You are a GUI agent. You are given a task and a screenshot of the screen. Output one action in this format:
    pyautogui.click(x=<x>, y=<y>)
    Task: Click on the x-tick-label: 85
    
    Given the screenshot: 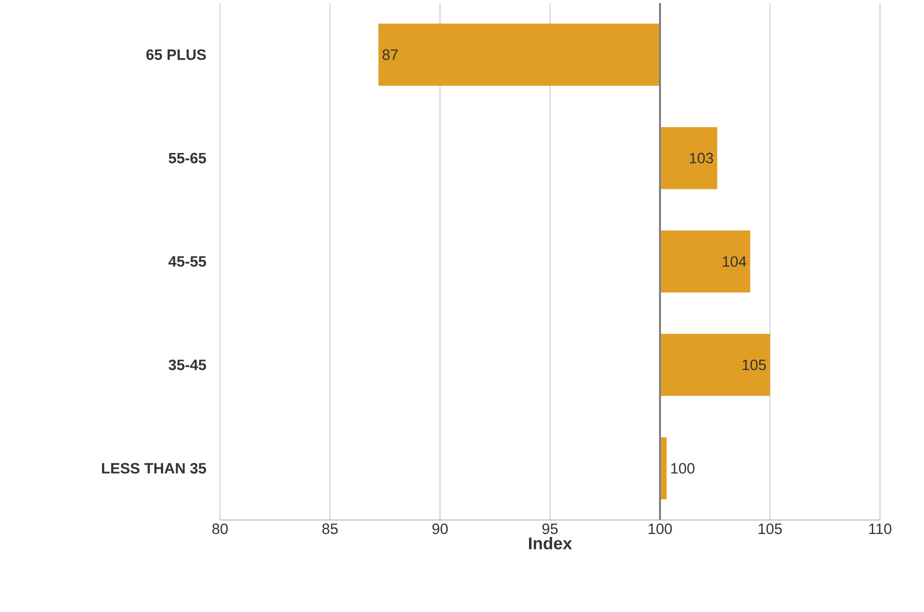 What is the action you would take?
    pyautogui.click(x=330, y=529)
    